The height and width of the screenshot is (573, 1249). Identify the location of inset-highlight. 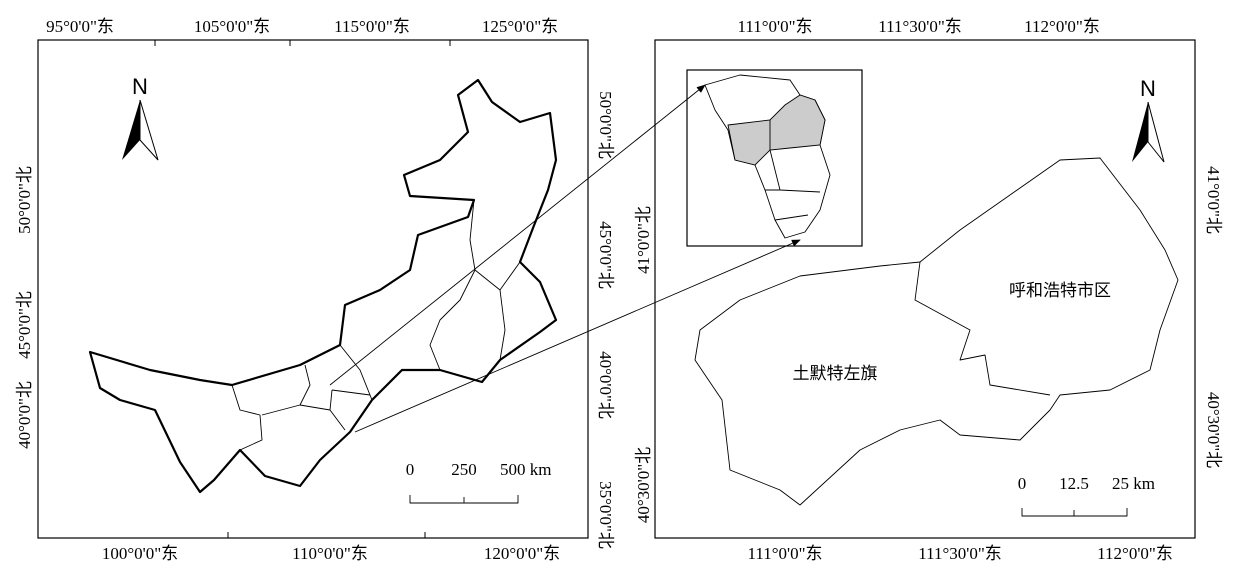
(776, 130).